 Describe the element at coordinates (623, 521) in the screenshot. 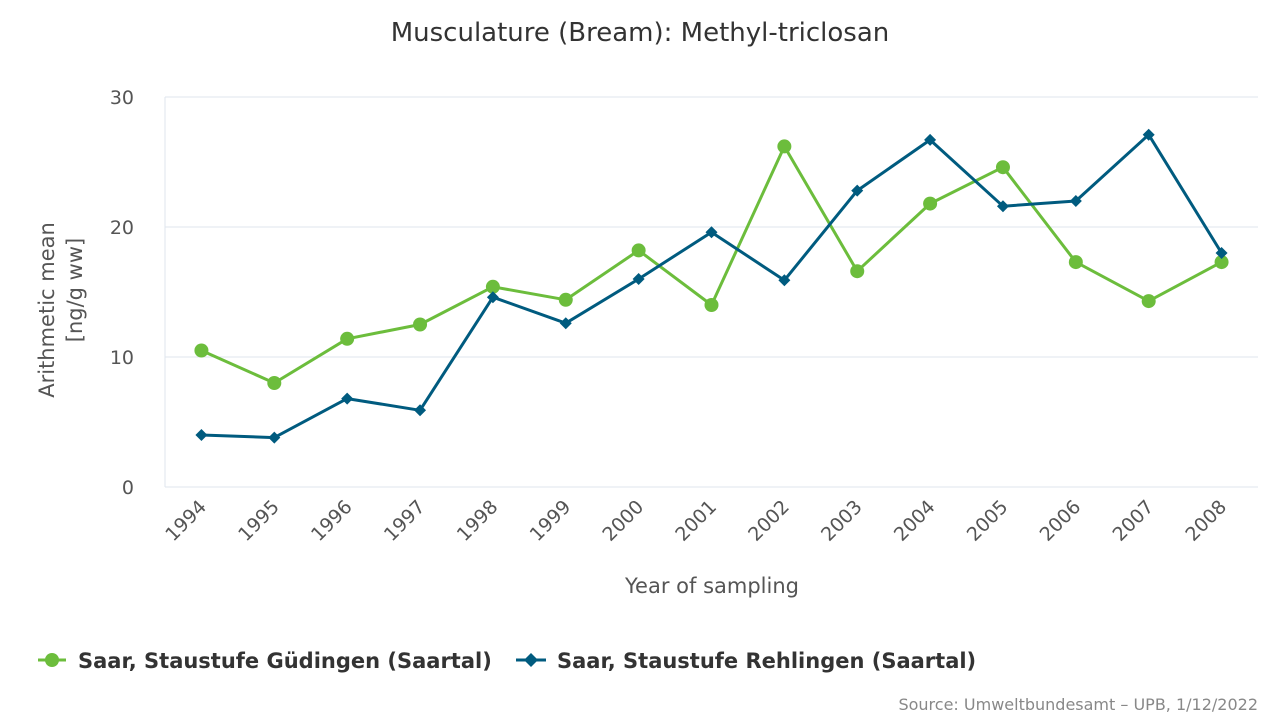

I see `x-tick-2000: 2000` at that location.